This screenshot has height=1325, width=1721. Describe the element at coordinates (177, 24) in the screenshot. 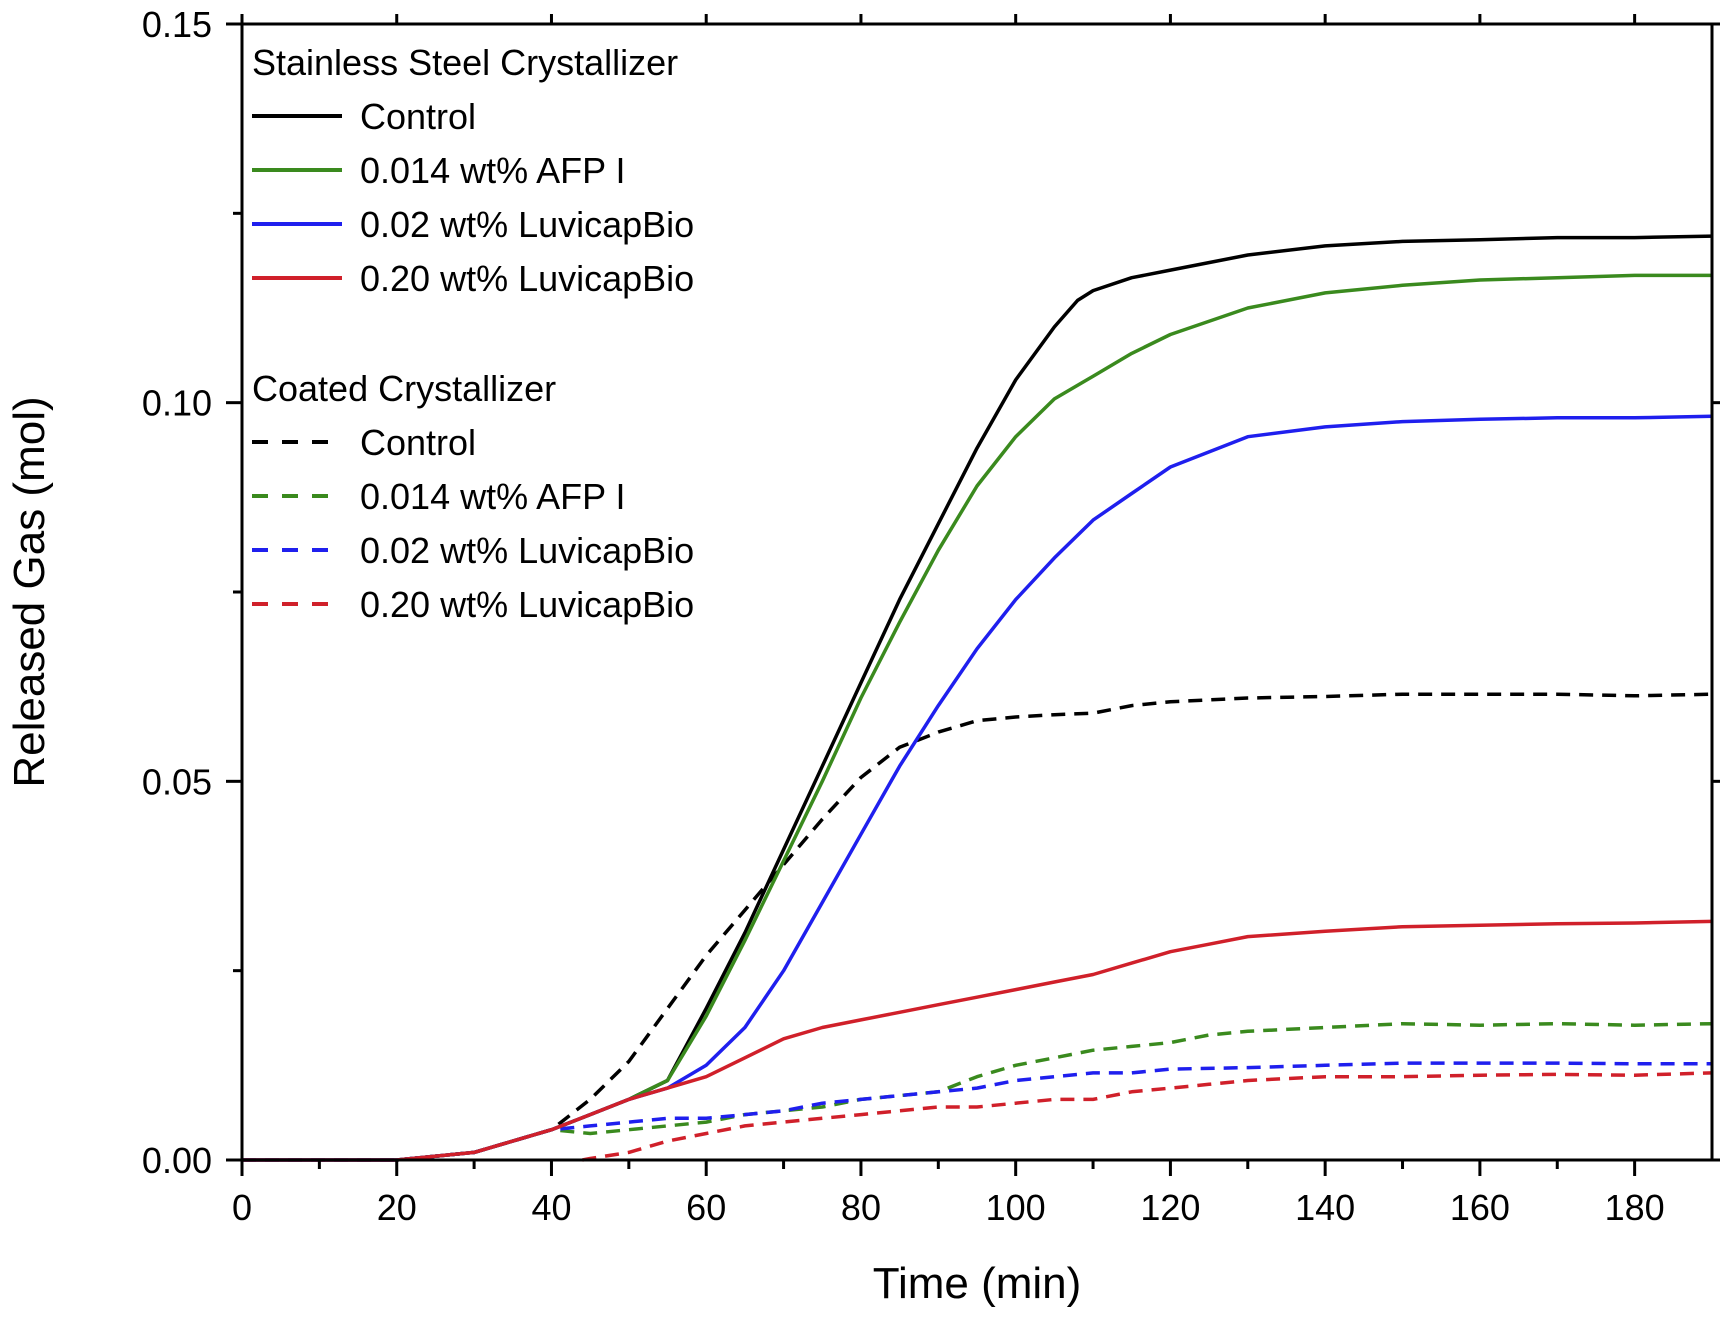

I see `y-tick-label: 0.15` at that location.